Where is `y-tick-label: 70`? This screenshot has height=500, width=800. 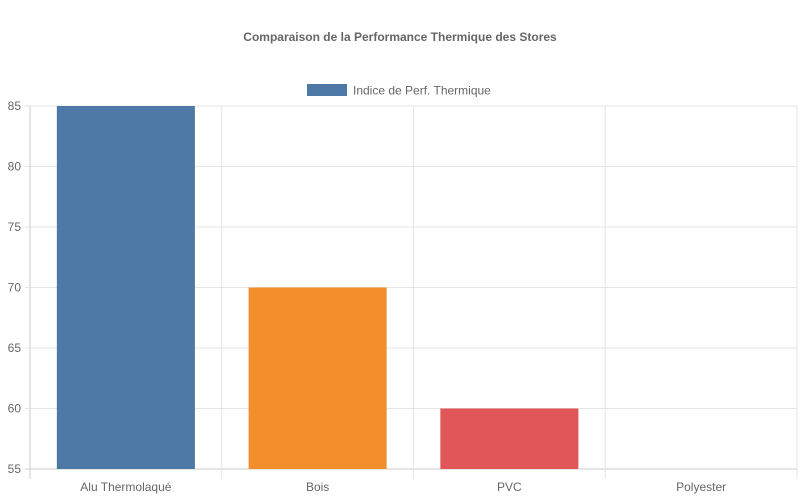
y-tick-label: 70 is located at coordinates (15, 288).